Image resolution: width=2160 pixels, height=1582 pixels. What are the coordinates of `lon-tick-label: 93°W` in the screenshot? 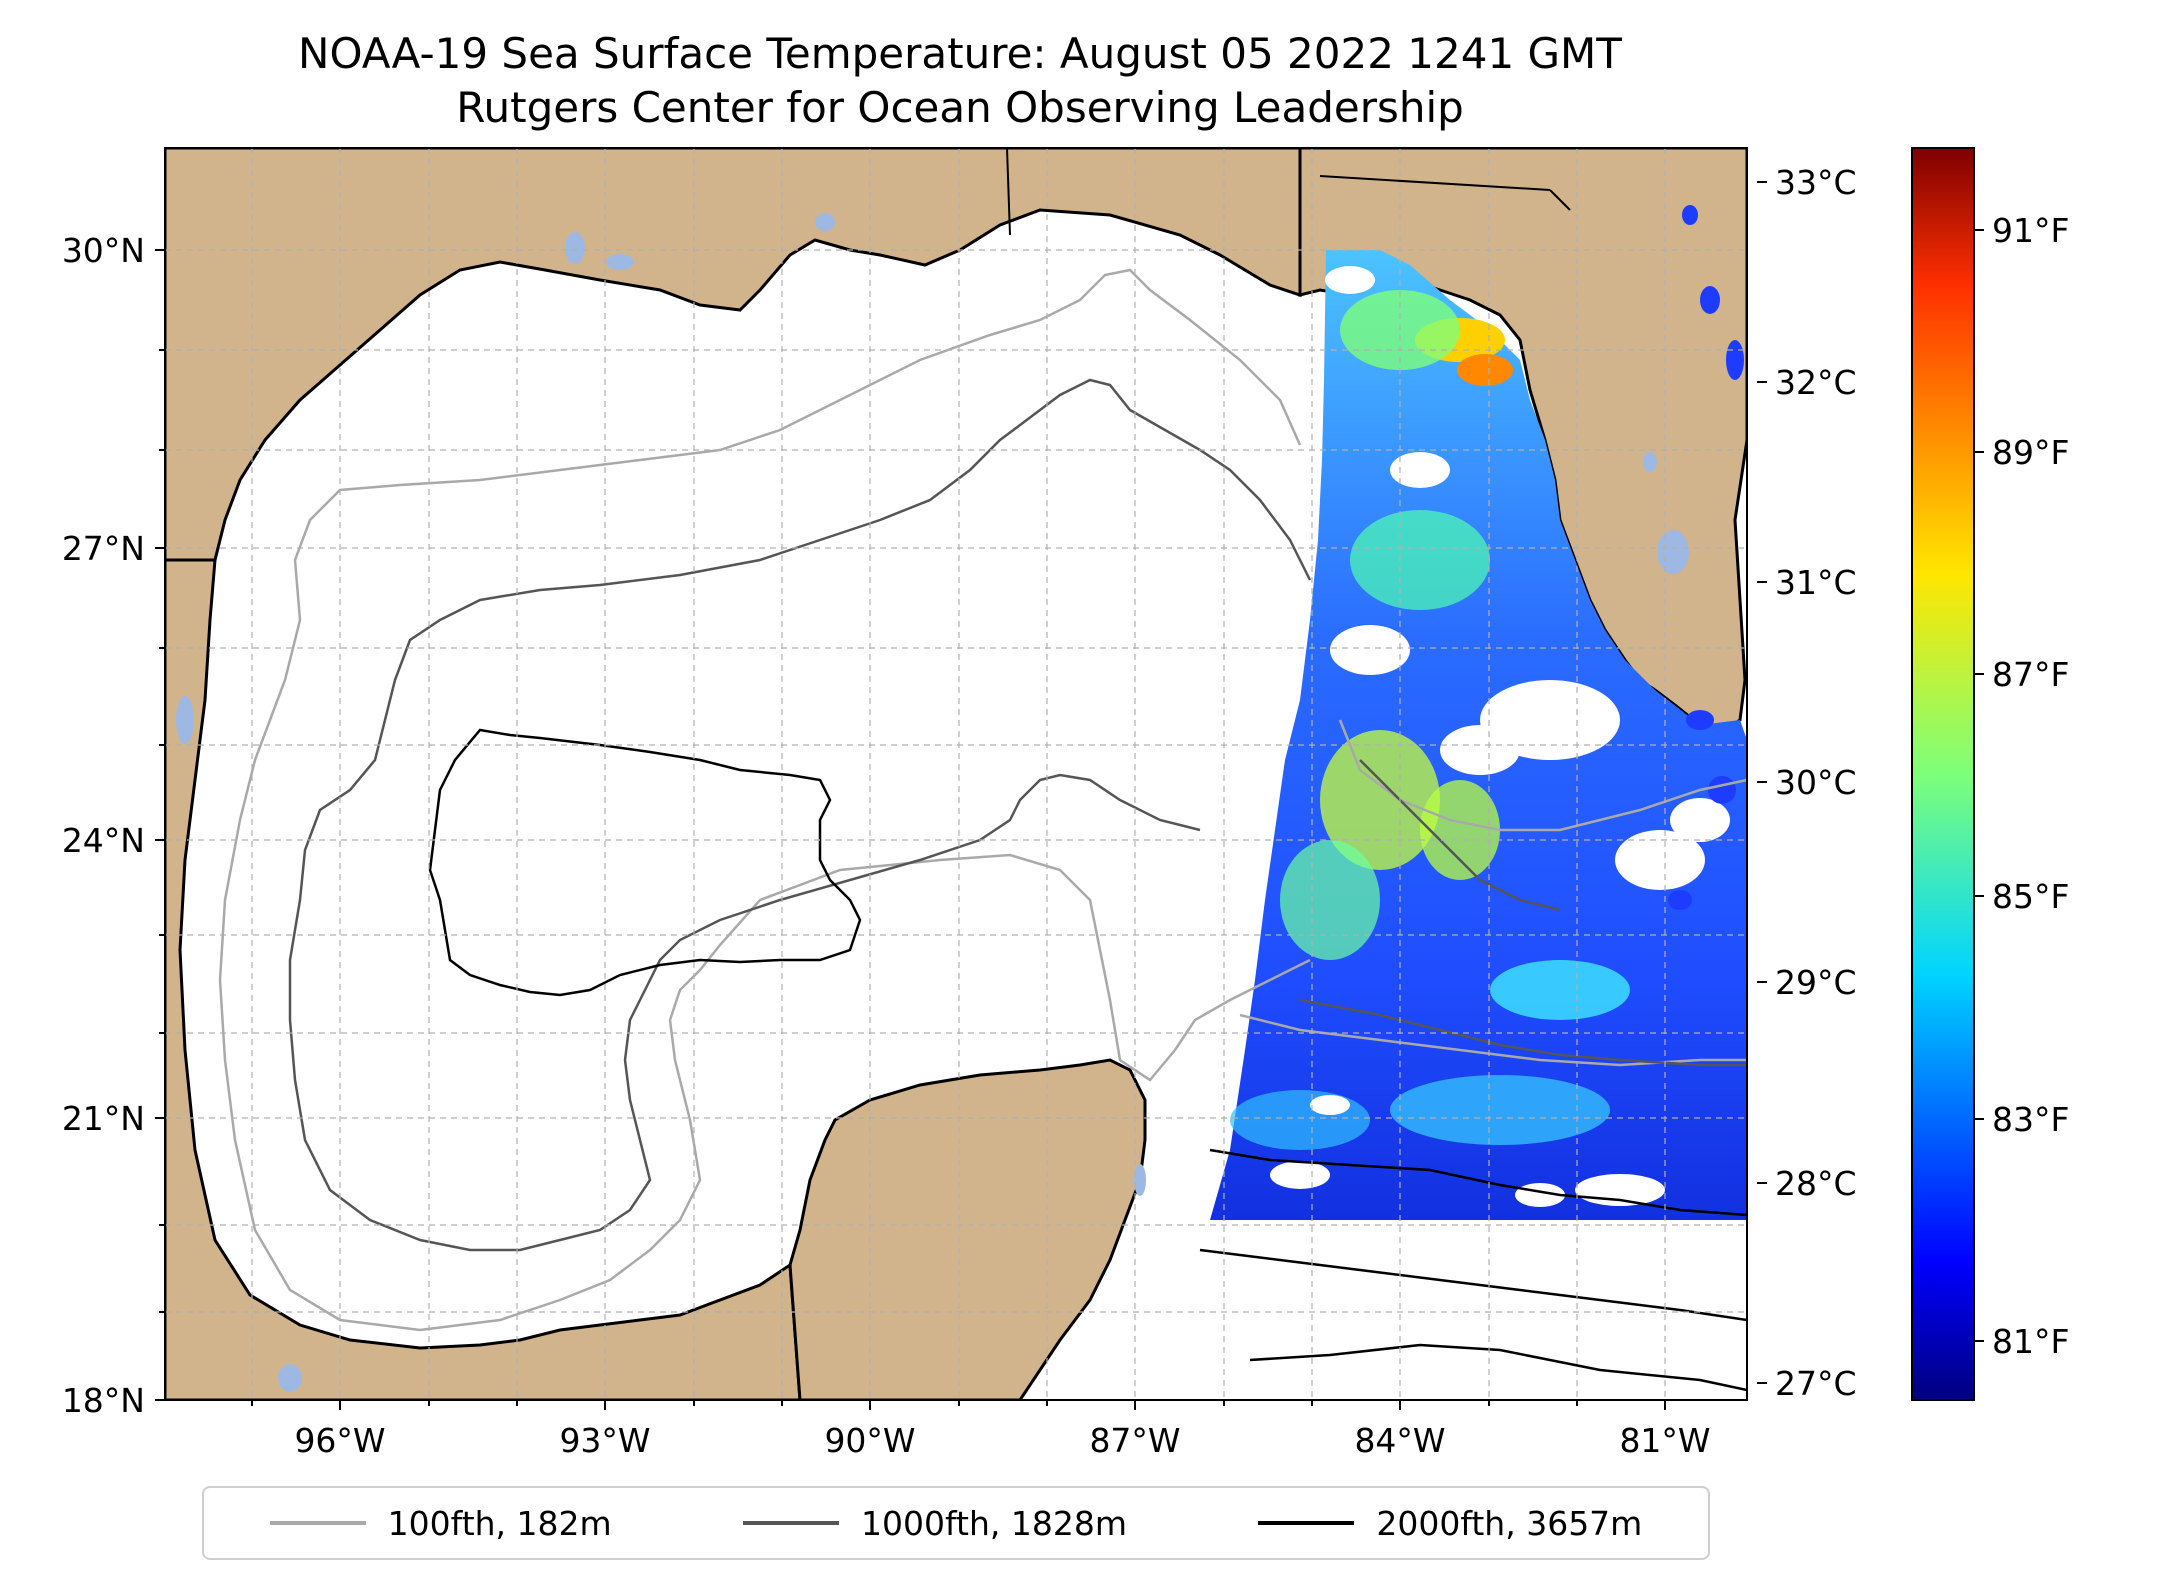 It's located at (604, 1440).